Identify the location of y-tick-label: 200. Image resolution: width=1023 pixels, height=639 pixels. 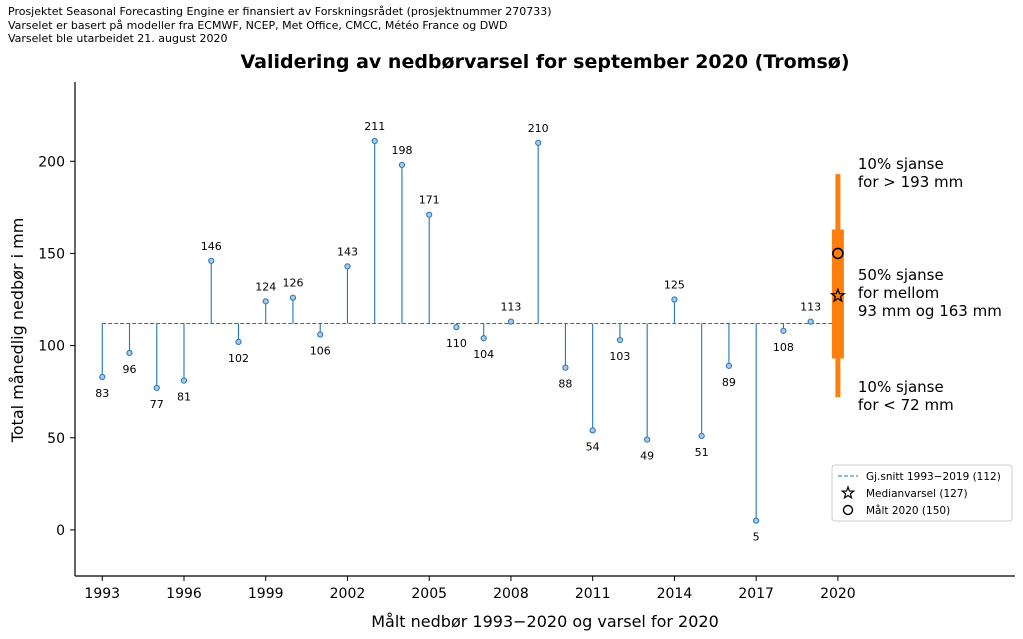
(51, 162).